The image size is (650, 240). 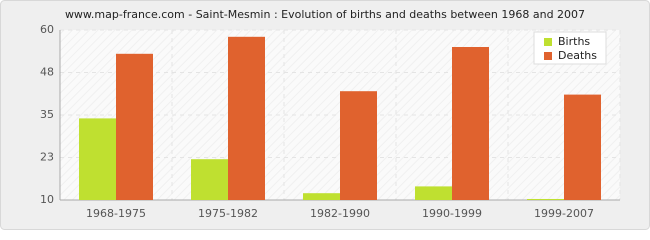 What do you see at coordinates (577, 55) in the screenshot?
I see `legend-label: Deaths` at bounding box center [577, 55].